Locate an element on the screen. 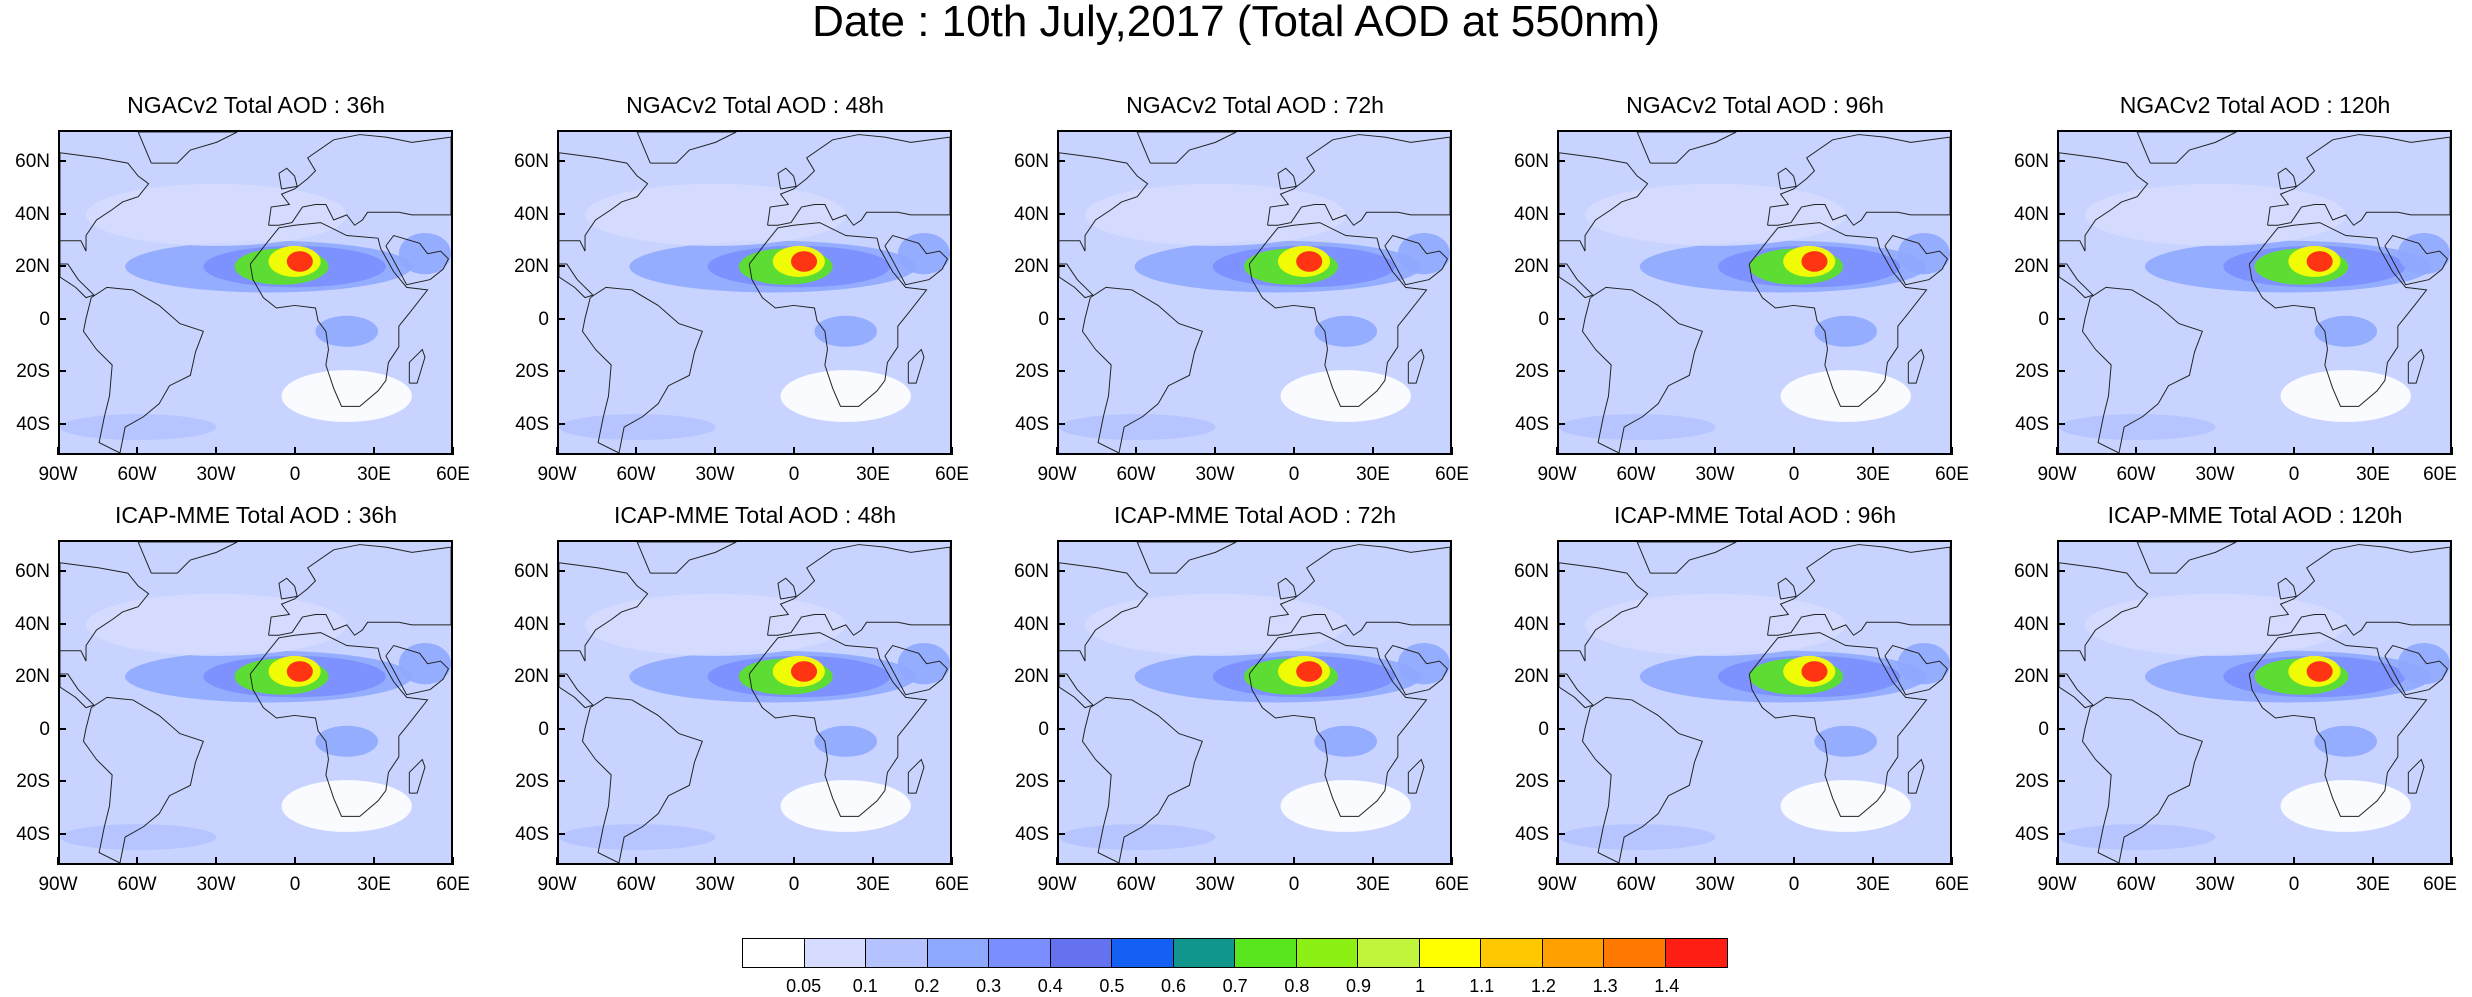  panel-title: NGACv2 Total AOD : 120h is located at coordinates (2255, 105).